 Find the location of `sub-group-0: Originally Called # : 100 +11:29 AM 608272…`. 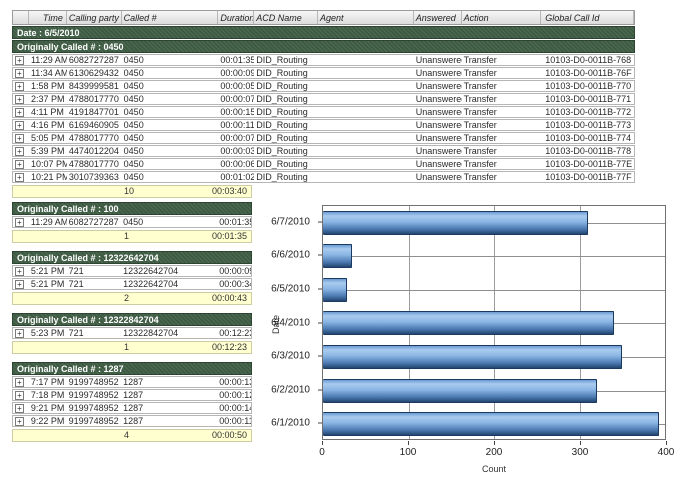

sub-group-0: Originally Called # : 100 +11:29 AM 608272… is located at coordinates (132, 222).